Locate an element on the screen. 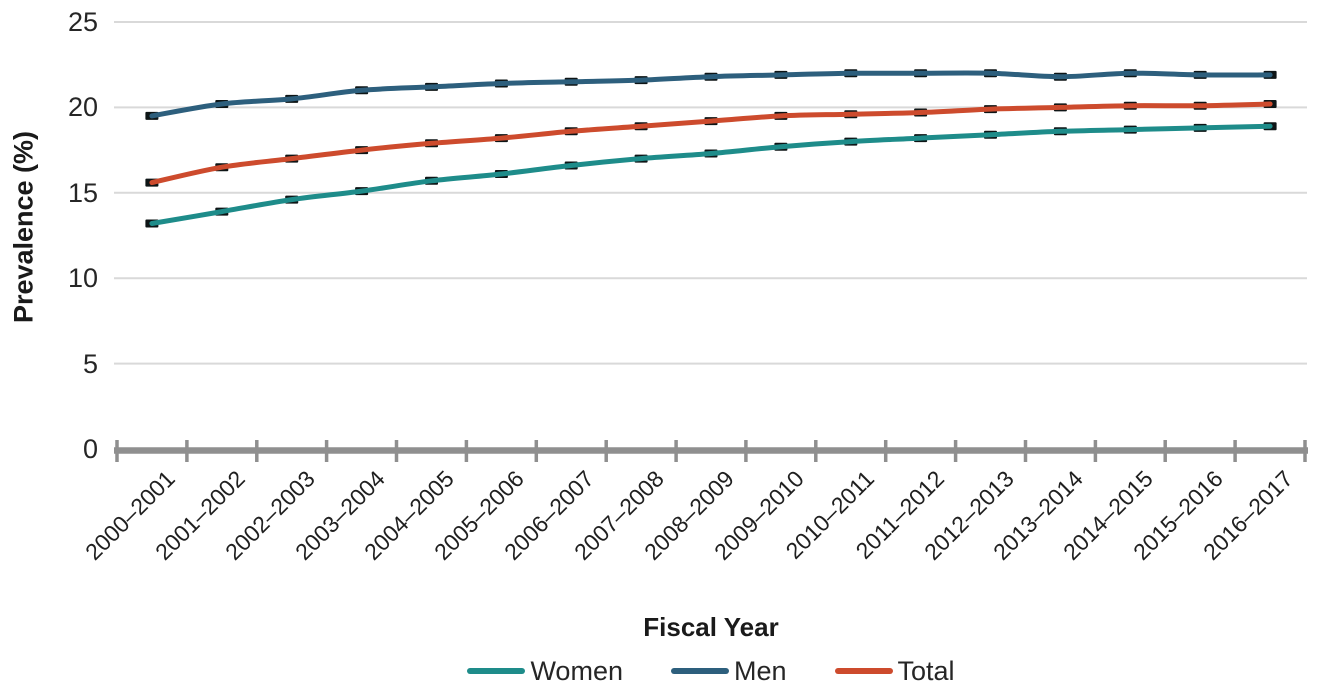  legend-label-total: Total is located at coordinates (926, 671).